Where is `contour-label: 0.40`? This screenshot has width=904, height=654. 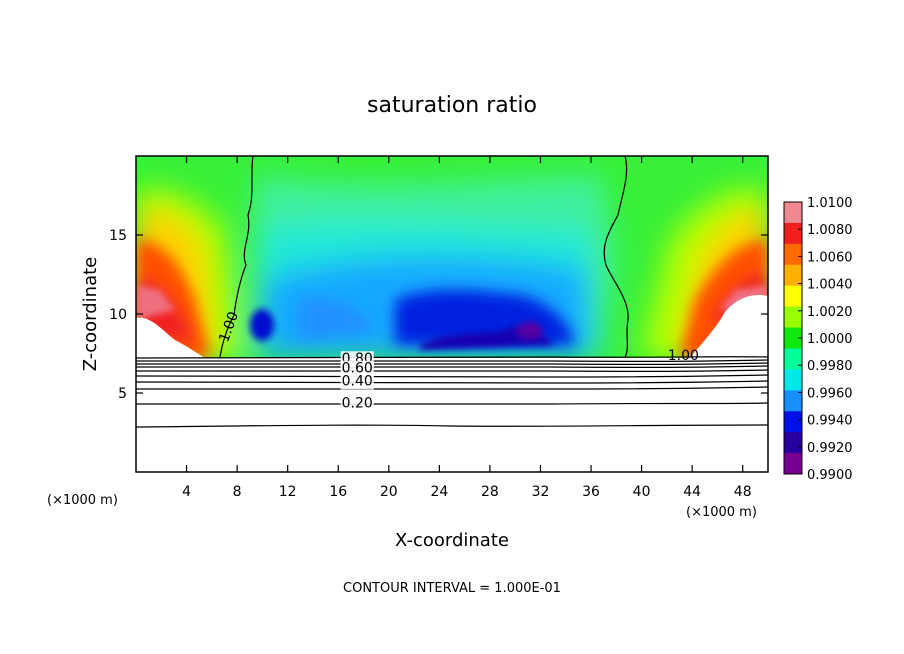
contour-label: 0.40 is located at coordinates (357, 381).